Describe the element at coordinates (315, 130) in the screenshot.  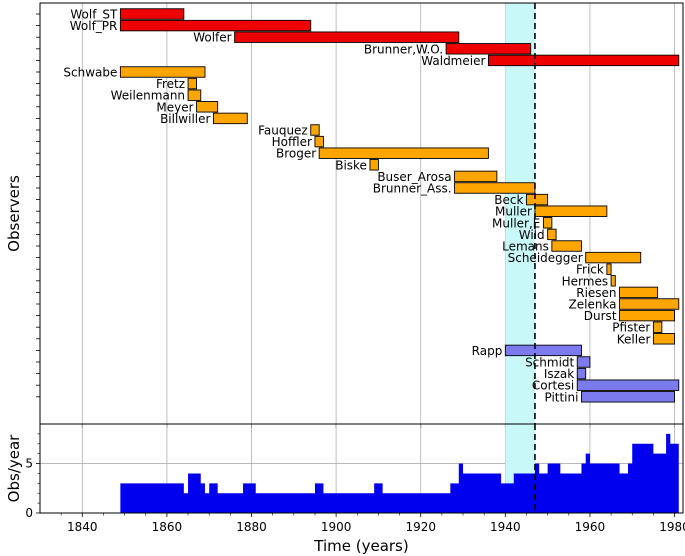
I see `bar-fauquez` at that location.